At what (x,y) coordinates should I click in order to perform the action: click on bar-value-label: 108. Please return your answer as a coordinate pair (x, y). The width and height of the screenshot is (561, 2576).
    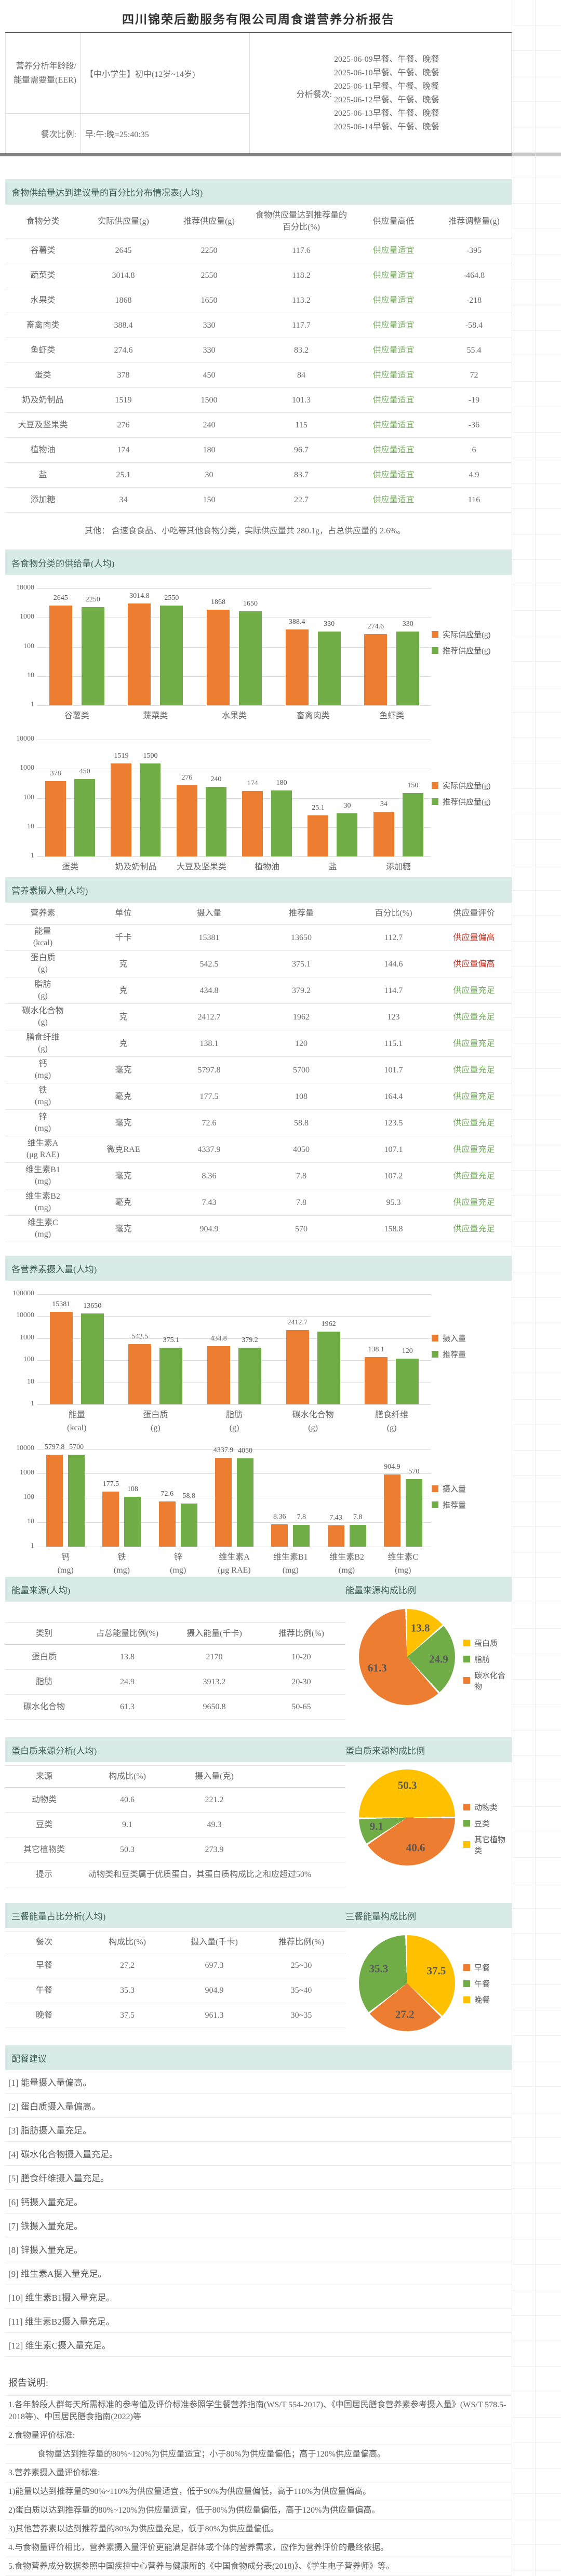
    Looking at the image, I should click on (132, 1489).